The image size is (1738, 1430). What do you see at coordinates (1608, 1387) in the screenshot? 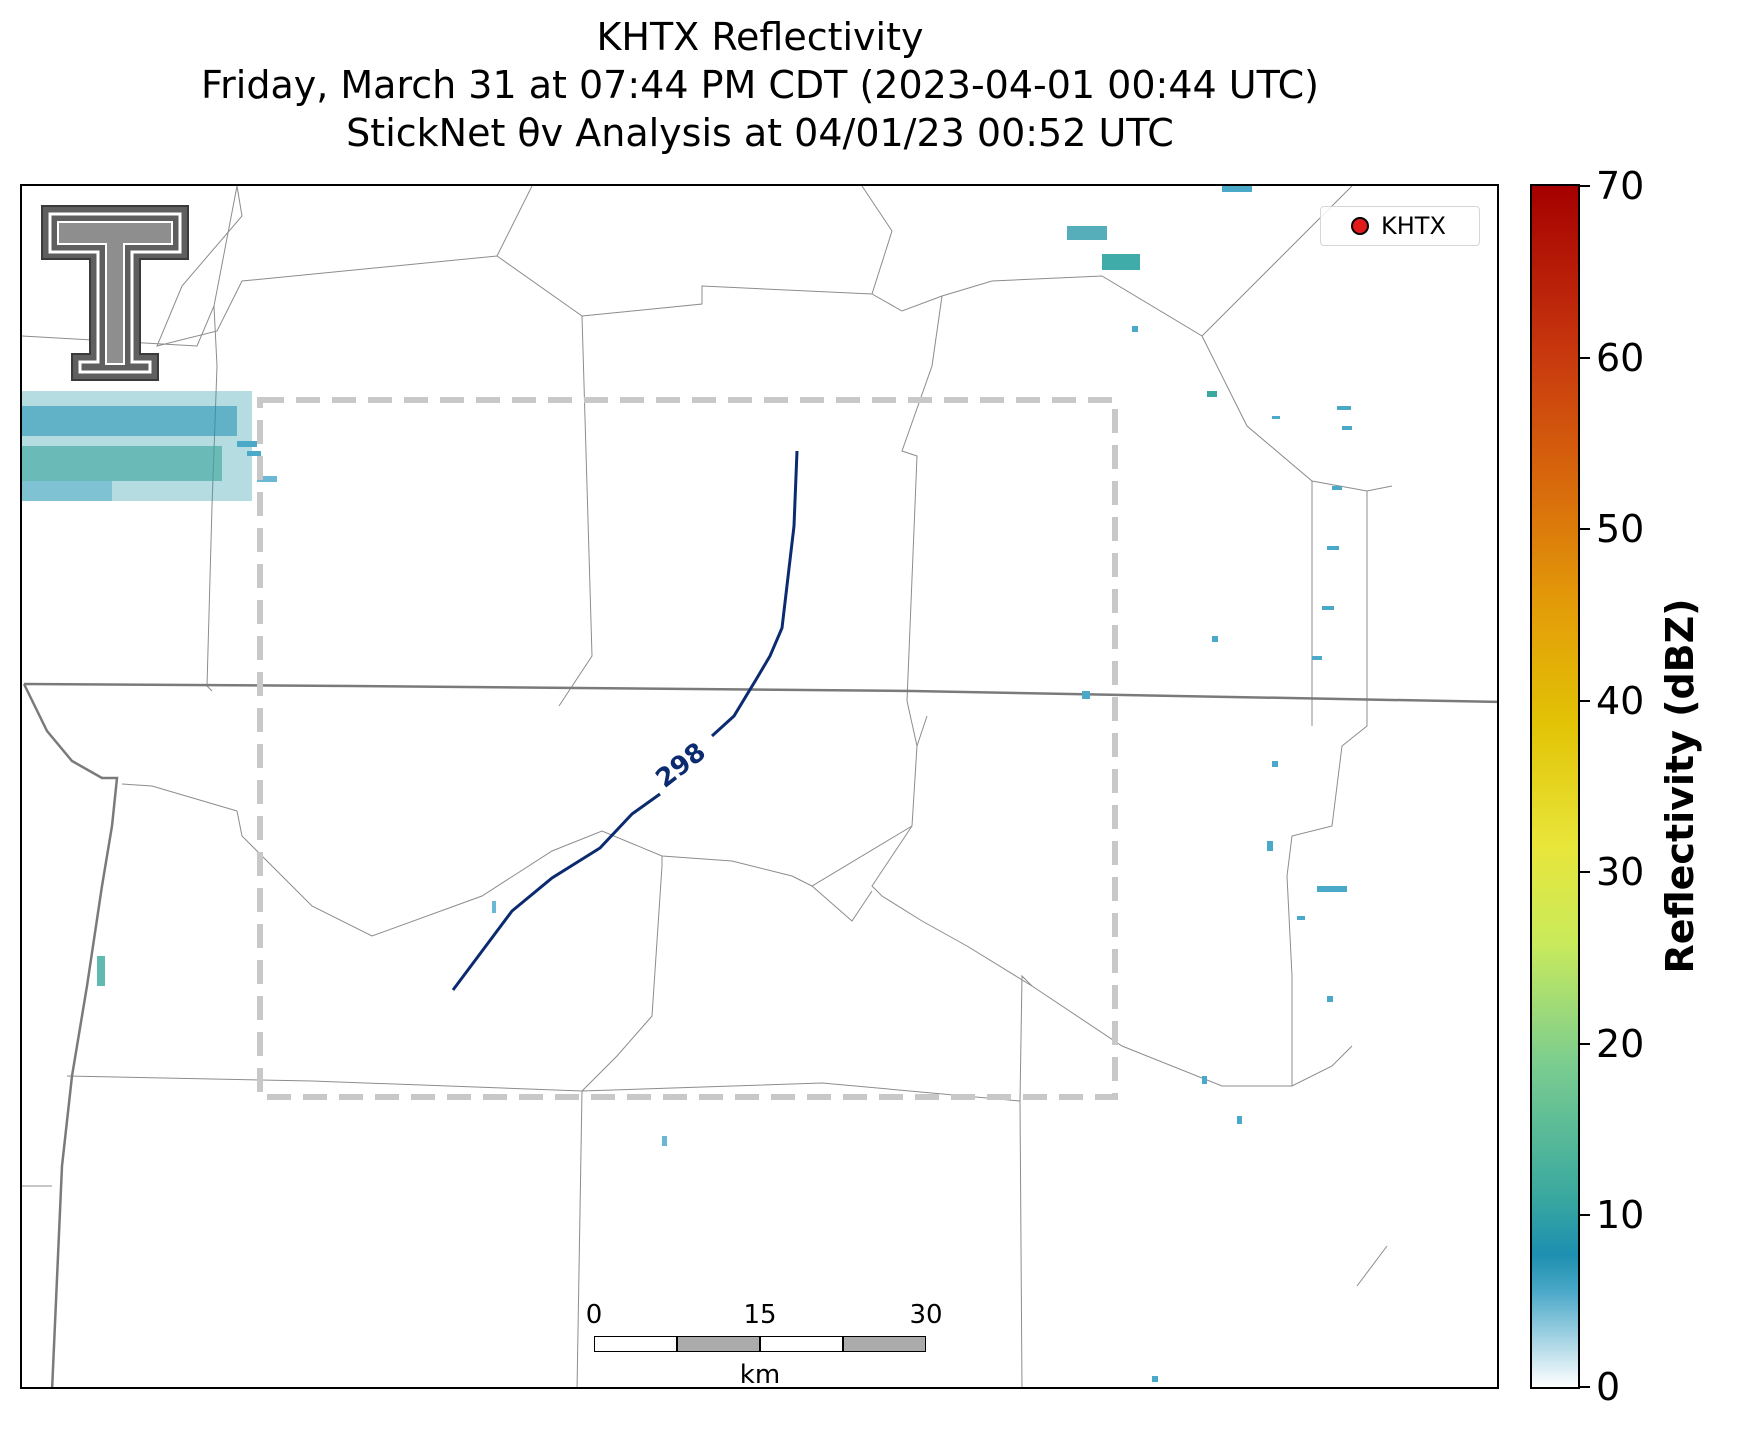
I see `colorbar-tick-label: 0` at bounding box center [1608, 1387].